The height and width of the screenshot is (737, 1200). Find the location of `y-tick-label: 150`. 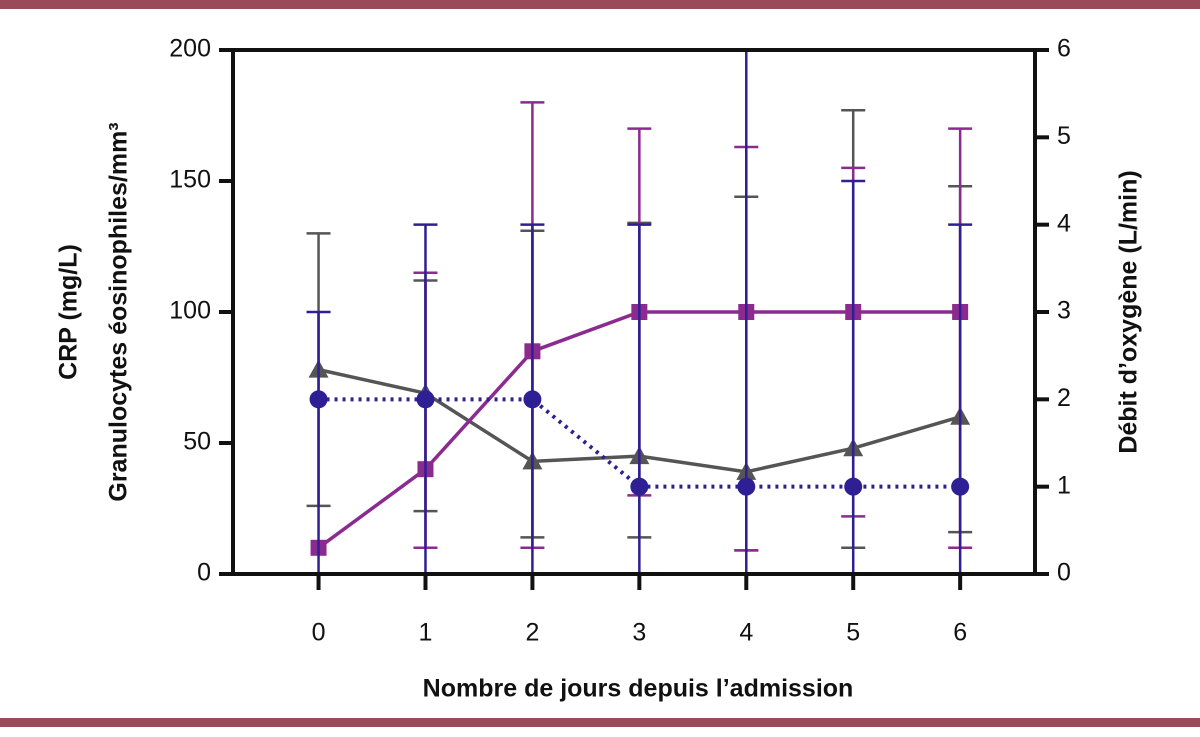

y-tick-label: 150 is located at coordinates (190, 180).